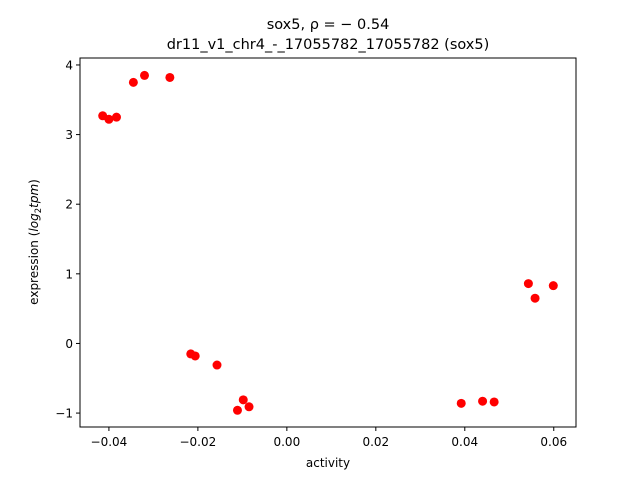  Describe the element at coordinates (553, 442) in the screenshot. I see `x-tick-label-6: 0.06` at that location.